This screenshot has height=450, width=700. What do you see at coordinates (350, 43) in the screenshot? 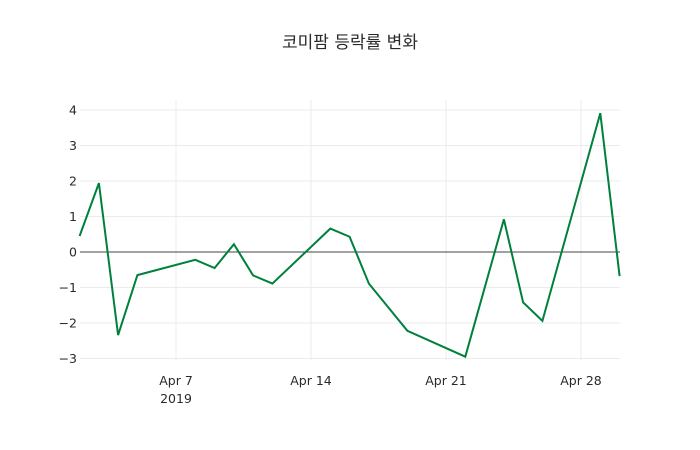
I see `chart-title: 코미팜 등락률 변화` at bounding box center [350, 43].